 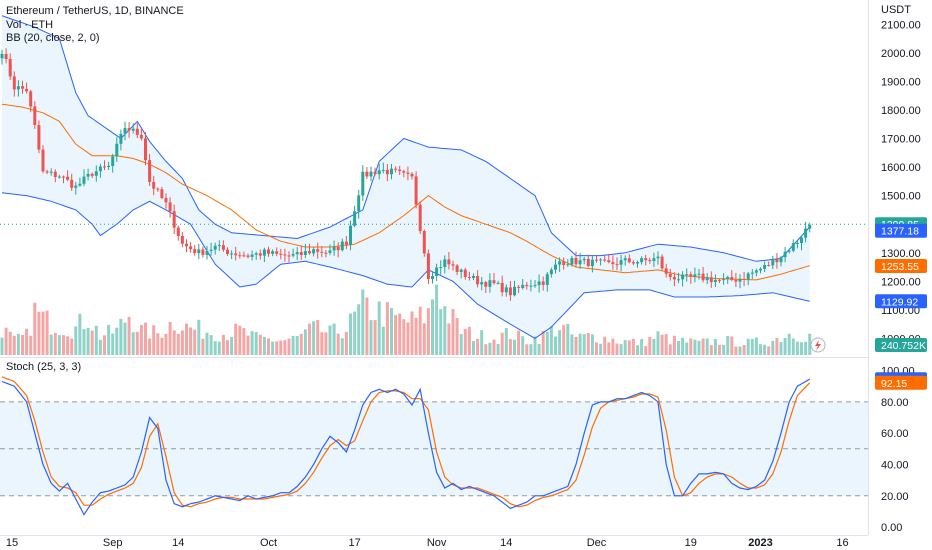 I want to click on lightning-icon-bolt, so click(x=818, y=345).